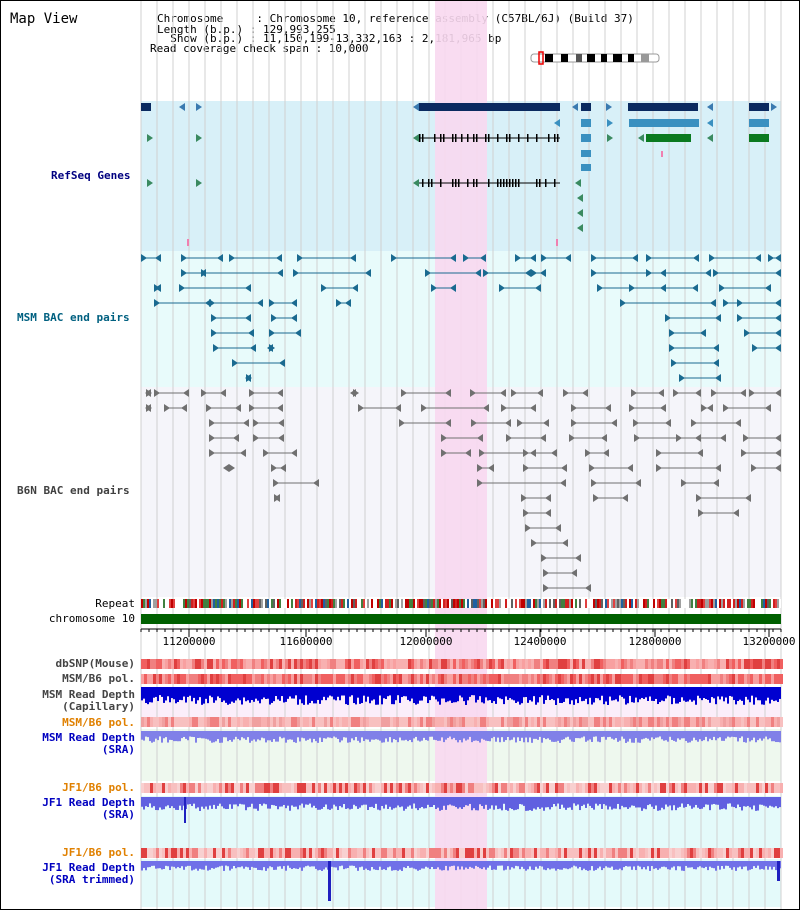 The width and height of the screenshot is (800, 910). I want to click on repeat-bar, so click(461, 603).